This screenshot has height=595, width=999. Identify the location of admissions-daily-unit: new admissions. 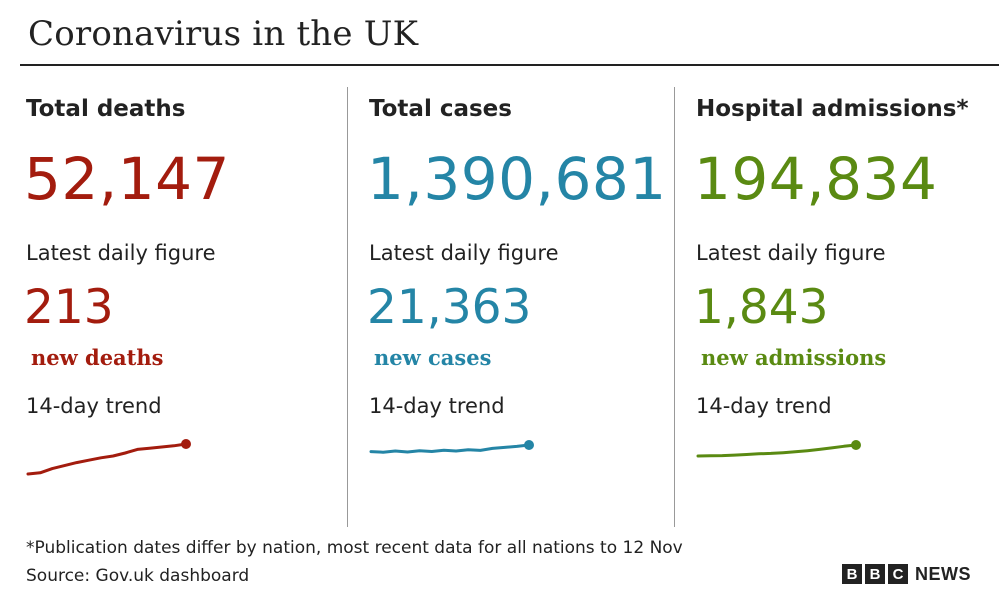
(794, 357).